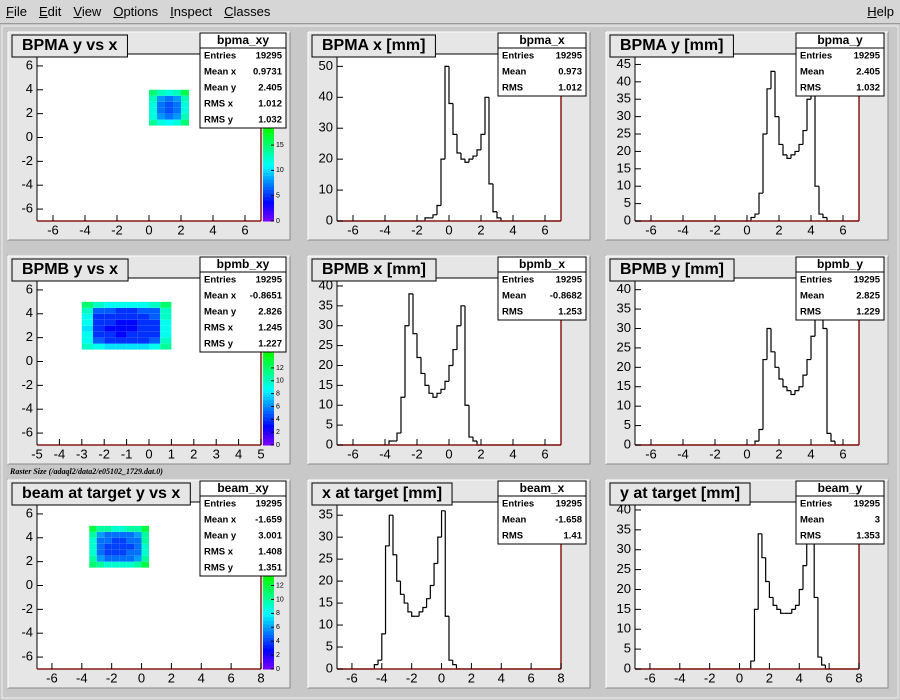 This screenshot has height=700, width=900. What do you see at coordinates (568, 520) in the screenshot?
I see `stats-value: -1.658` at bounding box center [568, 520].